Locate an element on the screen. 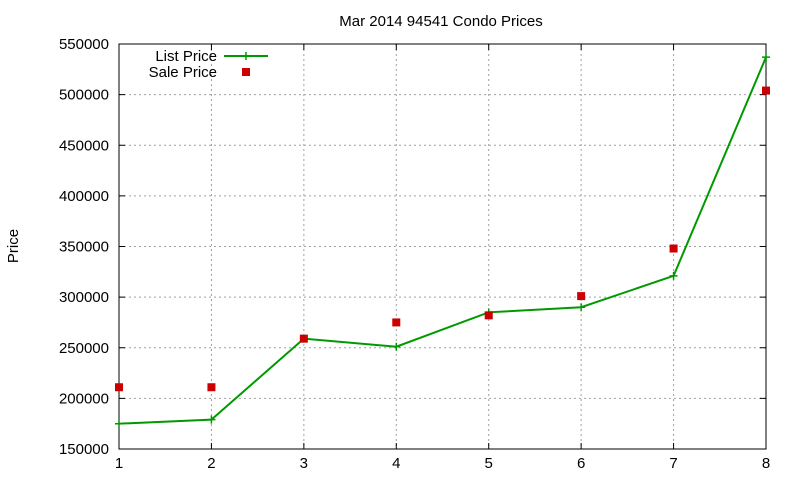 The width and height of the screenshot is (800, 480). legend-swatch-sale-price is located at coordinates (246, 72).